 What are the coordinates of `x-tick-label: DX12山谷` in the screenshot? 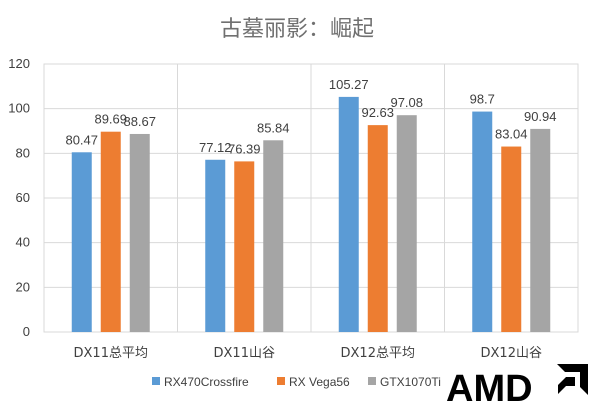 It's located at (511, 353).